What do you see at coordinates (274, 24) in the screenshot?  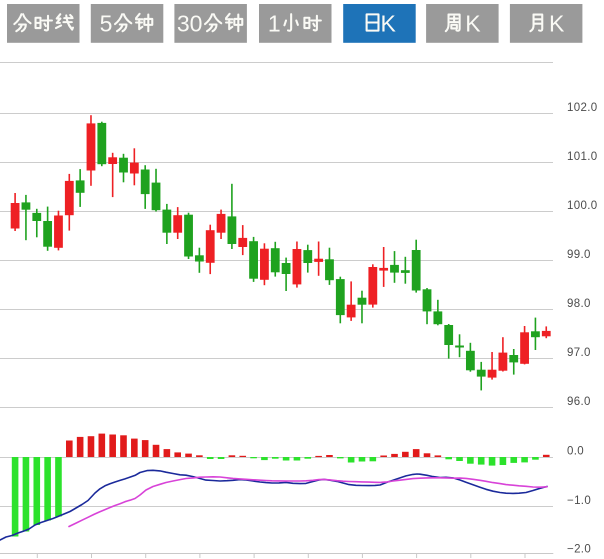 I see `svg-text: 1` at bounding box center [274, 24].